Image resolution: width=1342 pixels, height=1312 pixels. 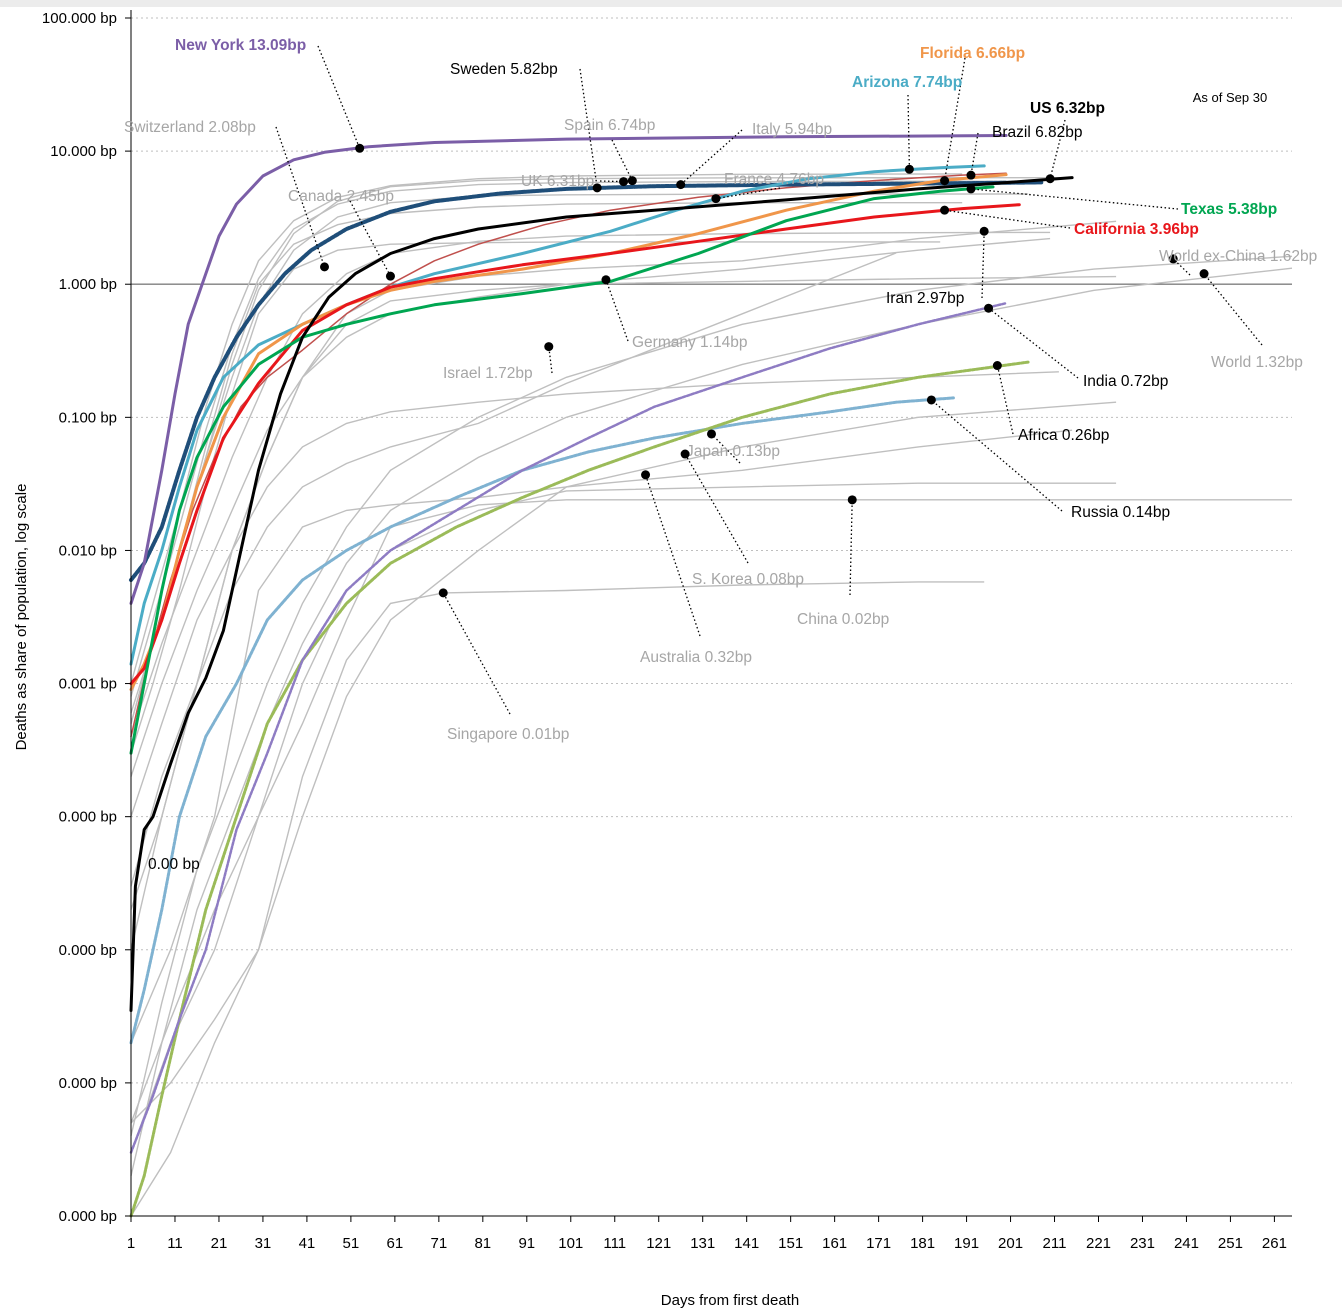 What do you see at coordinates (88, 550) in the screenshot?
I see `y-tick-label: 0.010 bp` at bounding box center [88, 550].